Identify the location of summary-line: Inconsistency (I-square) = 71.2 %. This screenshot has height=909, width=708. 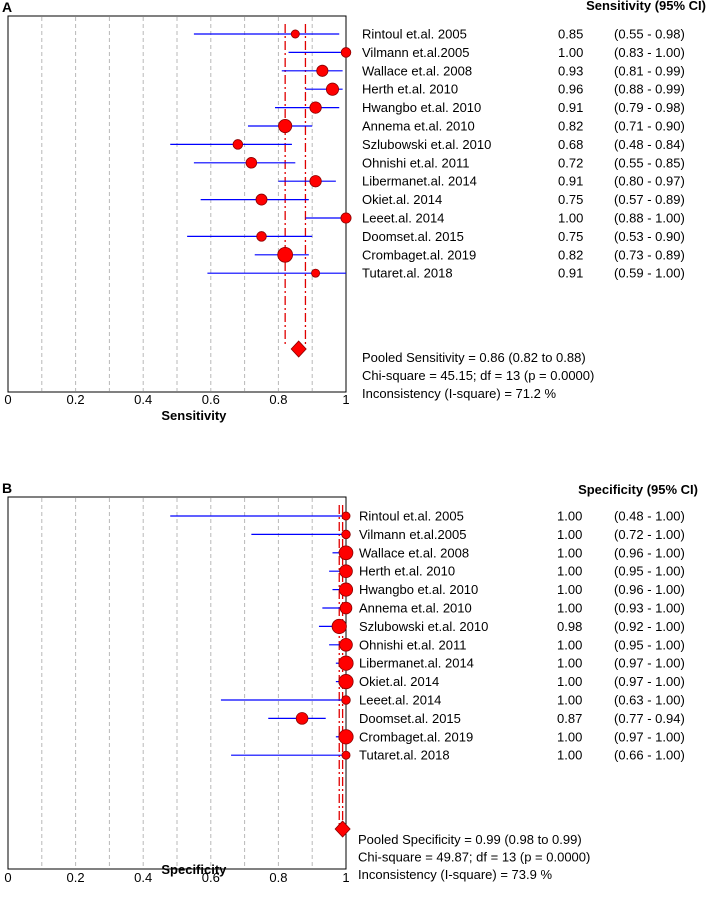
(459, 393).